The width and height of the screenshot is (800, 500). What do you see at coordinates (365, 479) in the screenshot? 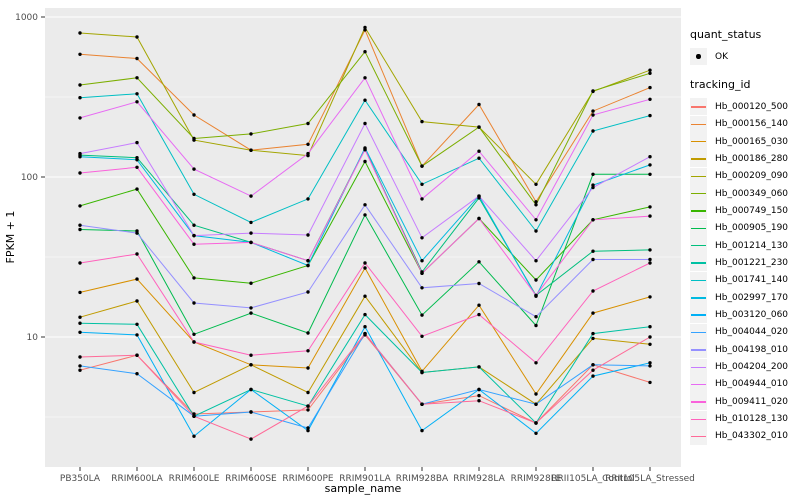
I see `x-tick-label: RRIM901LA` at bounding box center [365, 479].